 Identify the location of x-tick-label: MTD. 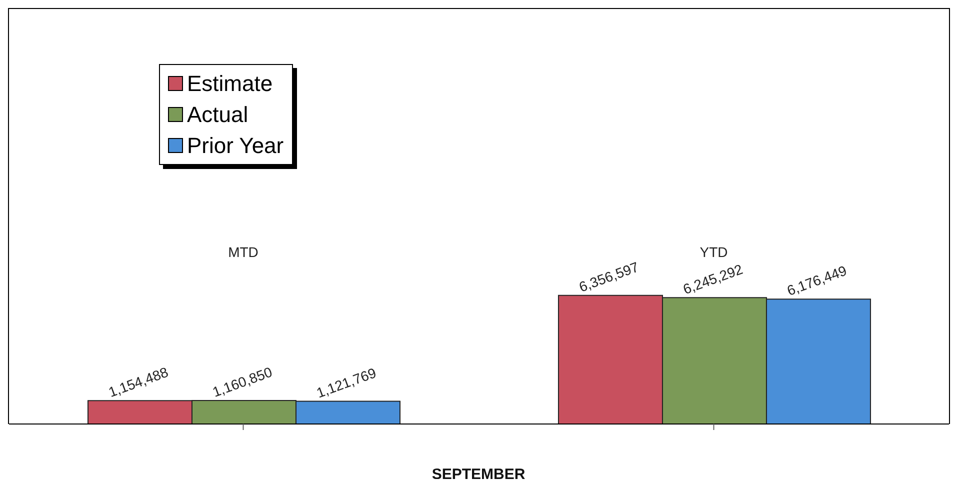
(243, 252).